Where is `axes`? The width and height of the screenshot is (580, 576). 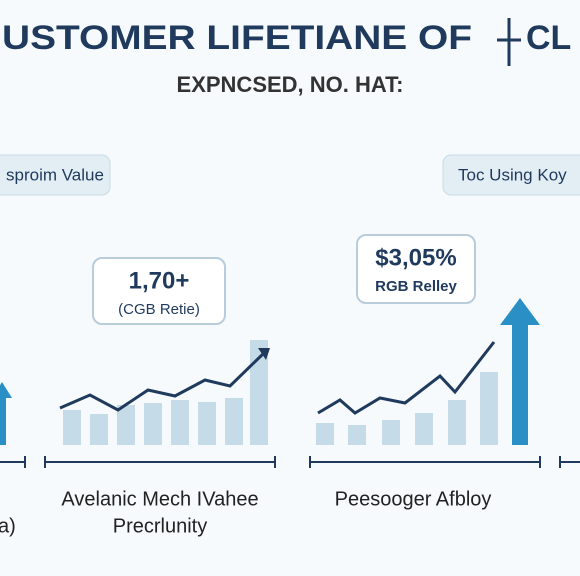
axes is located at coordinates (290, 462).